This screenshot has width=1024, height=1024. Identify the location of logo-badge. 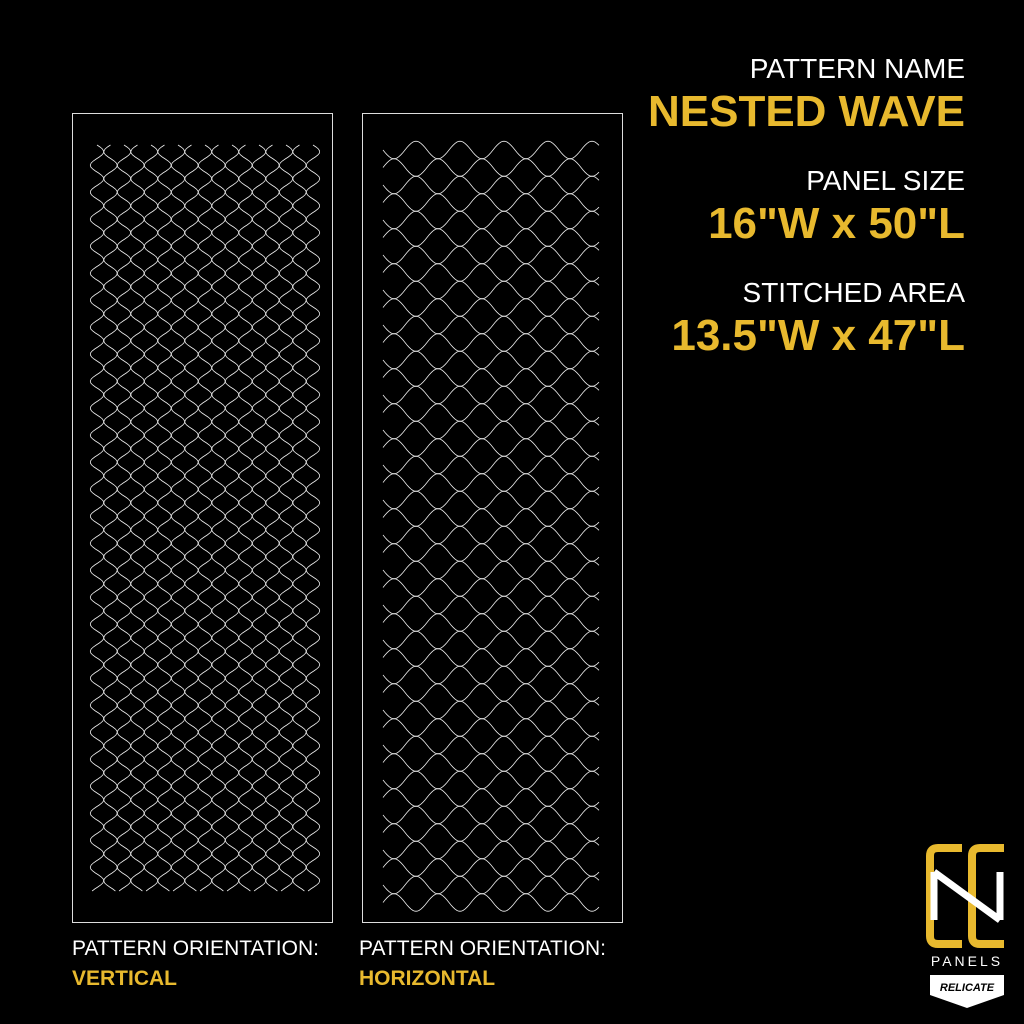
(967, 991).